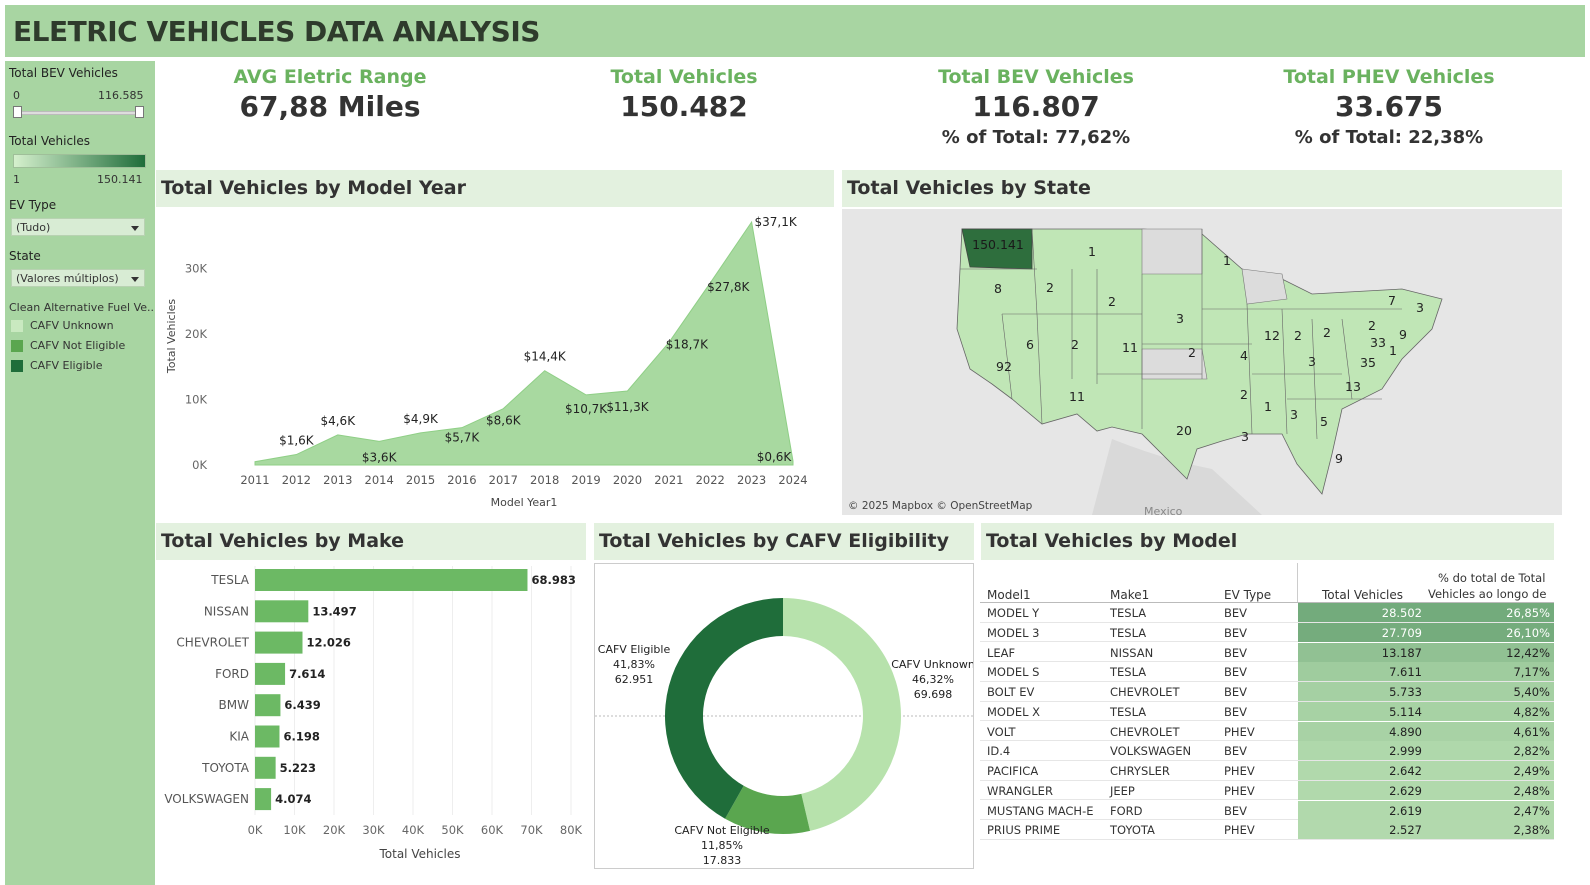 This screenshot has width=1590, height=885. I want to click on x-tick-label: 2021, so click(668, 480).